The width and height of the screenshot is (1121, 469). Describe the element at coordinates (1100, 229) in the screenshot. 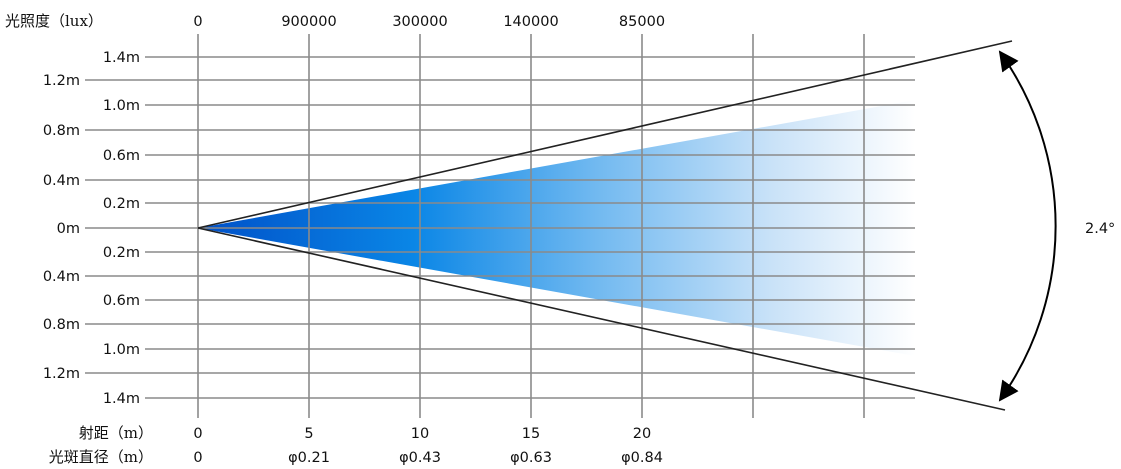

I see `beam-angle-label: 2.4°` at that location.